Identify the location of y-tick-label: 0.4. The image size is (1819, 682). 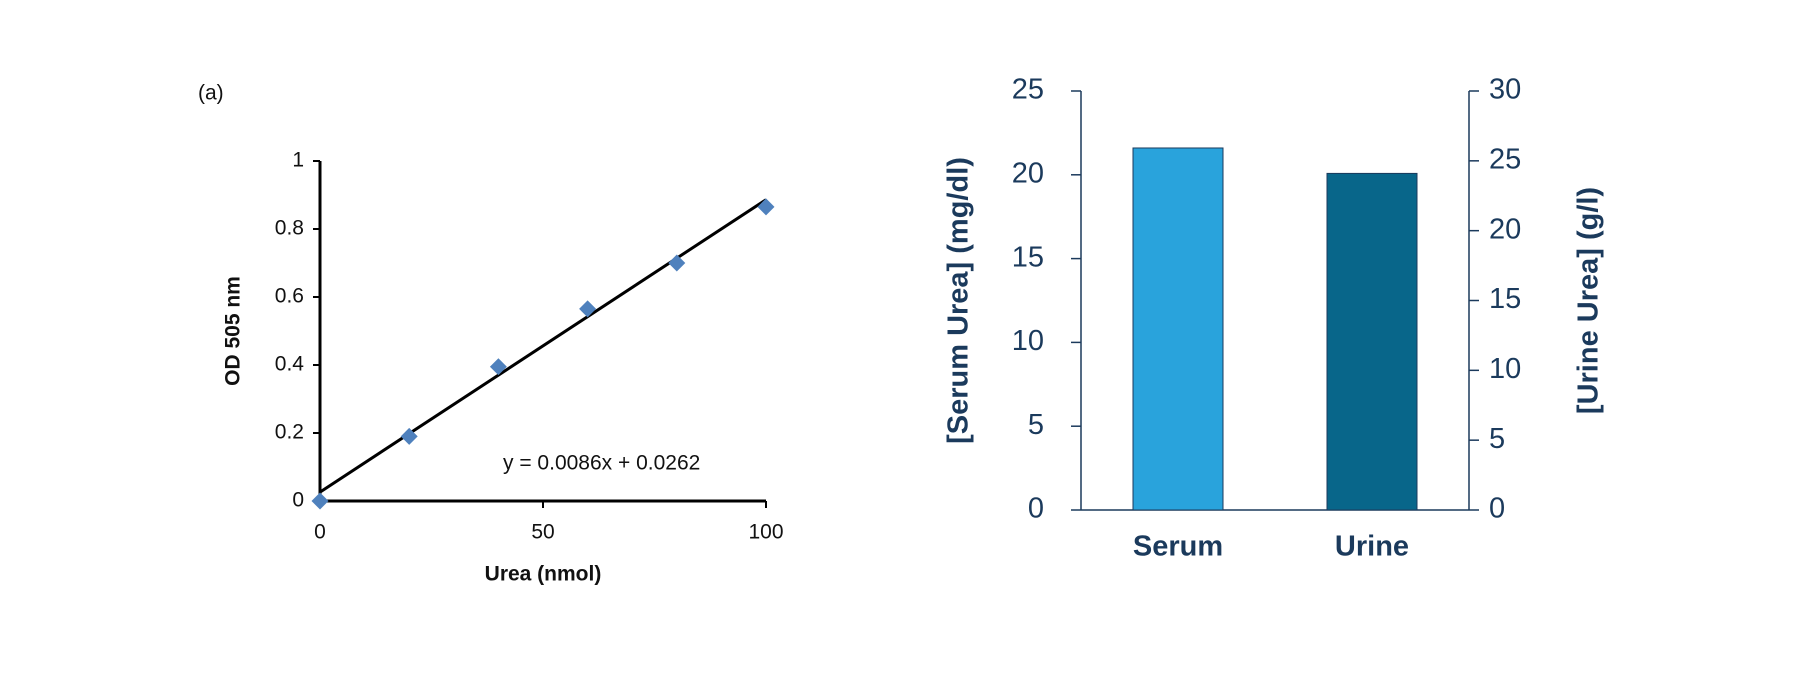
(290, 364).